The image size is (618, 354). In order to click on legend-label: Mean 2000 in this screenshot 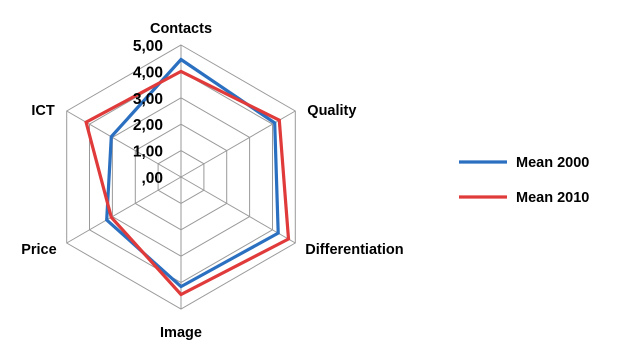, I will do `click(552, 163)`.